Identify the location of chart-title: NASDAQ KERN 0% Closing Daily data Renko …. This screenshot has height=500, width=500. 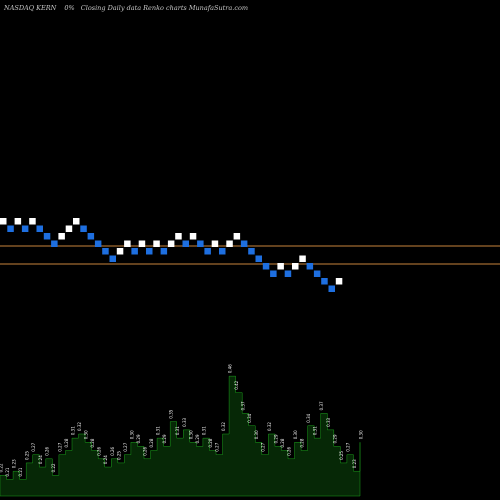
(125, 8).